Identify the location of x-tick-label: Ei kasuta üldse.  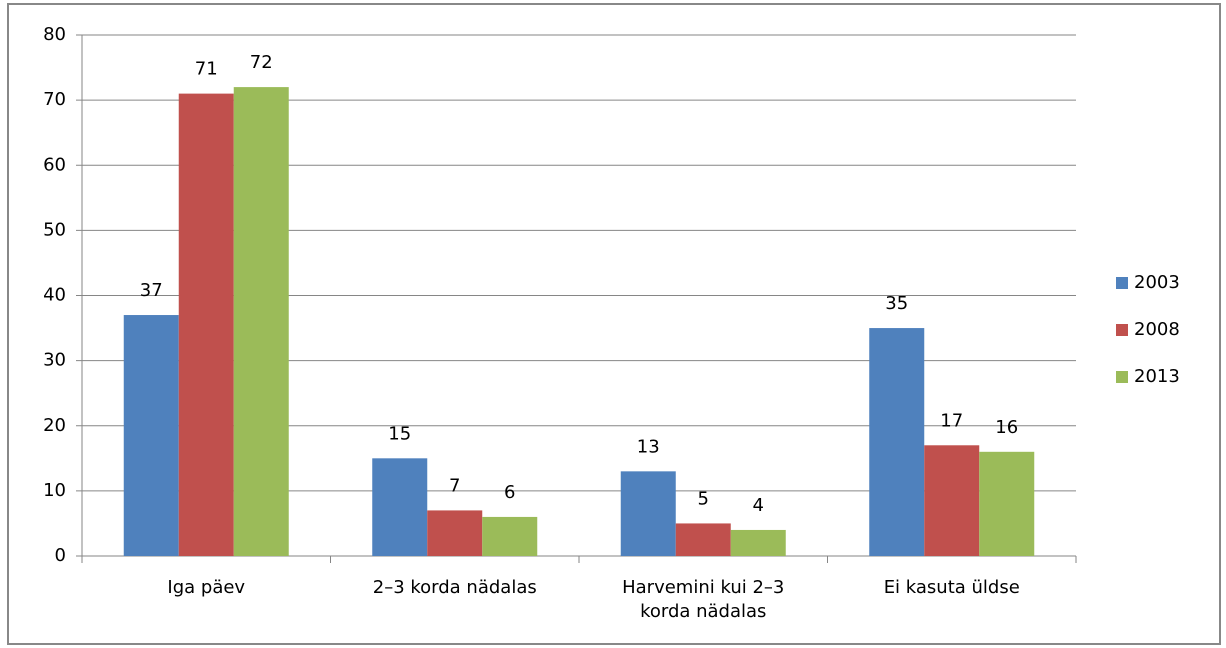
(951, 587).